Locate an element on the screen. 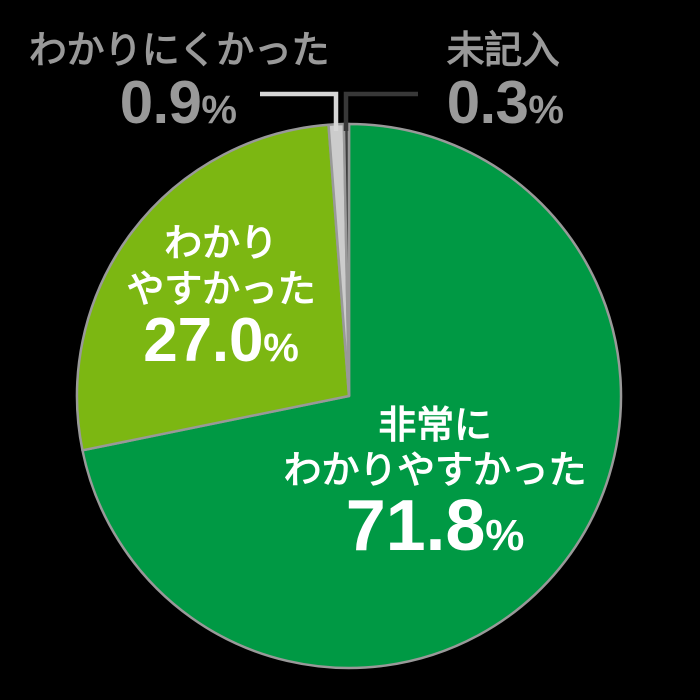 The image size is (700, 700). slice-label-very-easy-block: 非常に わかりやすかった 71.8% is located at coordinates (435, 486).